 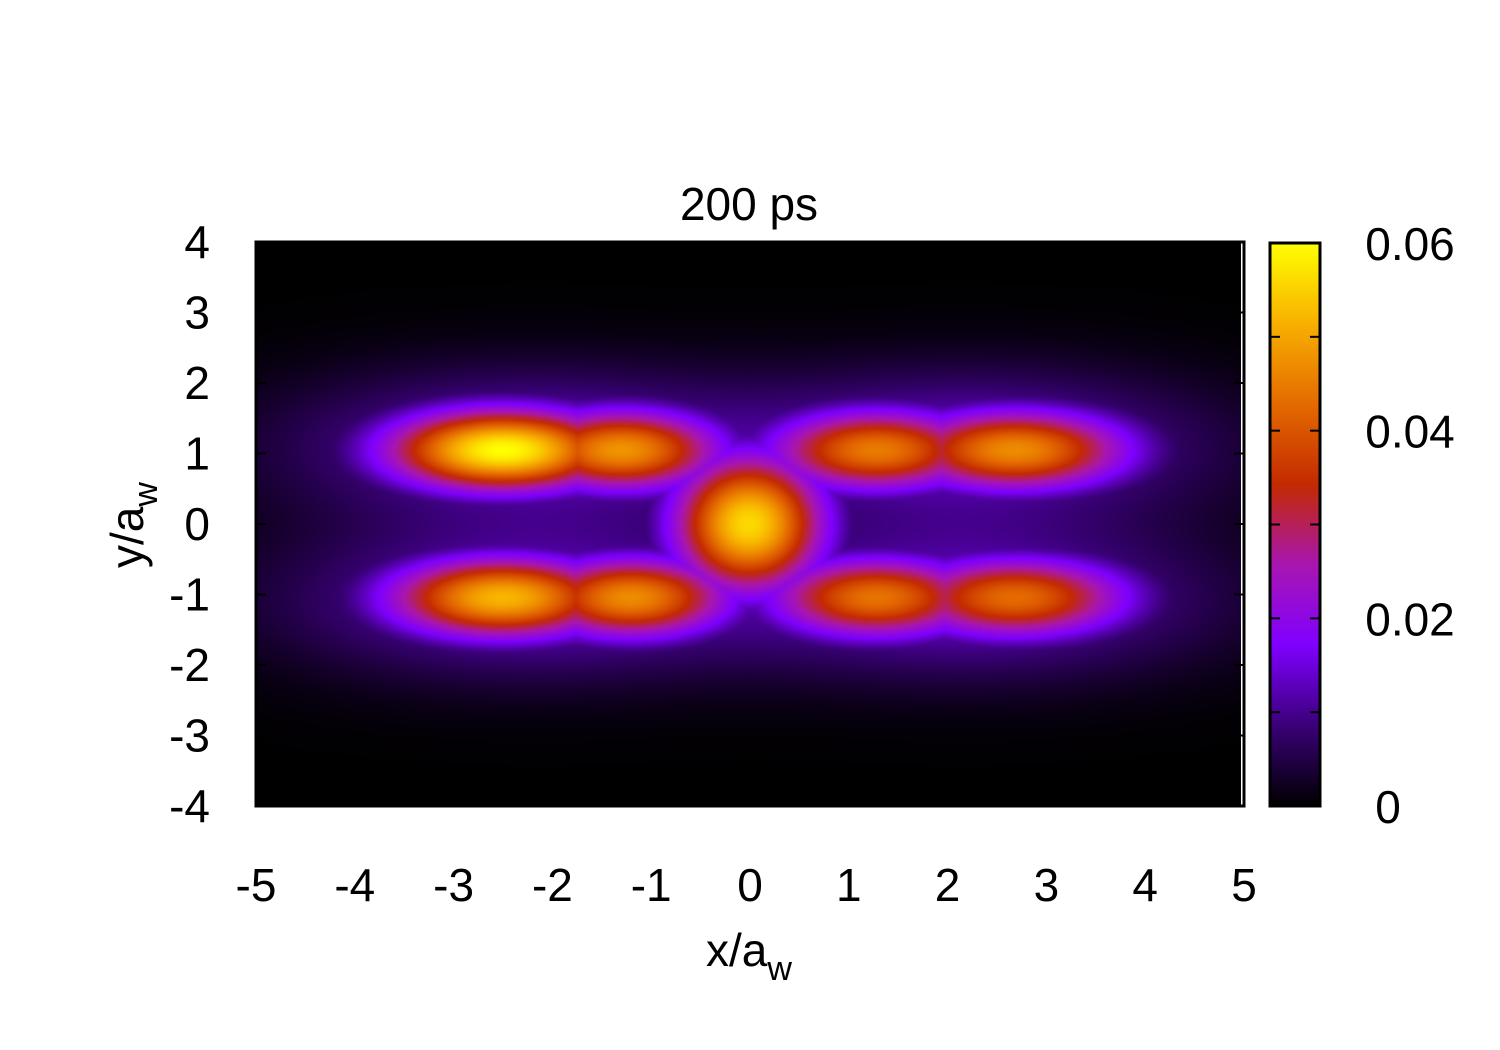 I want to click on x-tick-label: 1, so click(x=849, y=885).